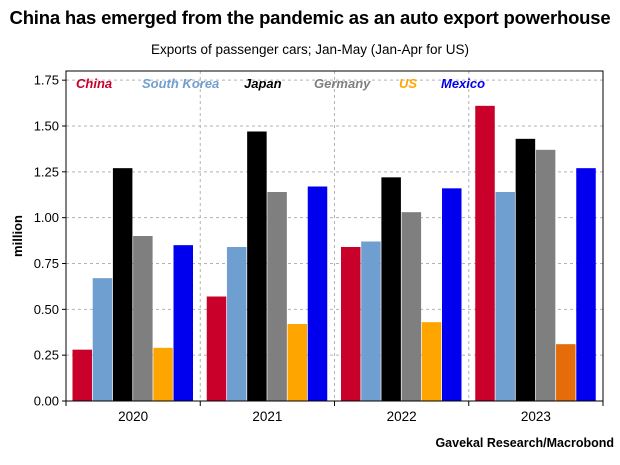 Image resolution: width=620 pixels, height=465 pixels. I want to click on y-tick-label: 0.25, so click(46, 355).